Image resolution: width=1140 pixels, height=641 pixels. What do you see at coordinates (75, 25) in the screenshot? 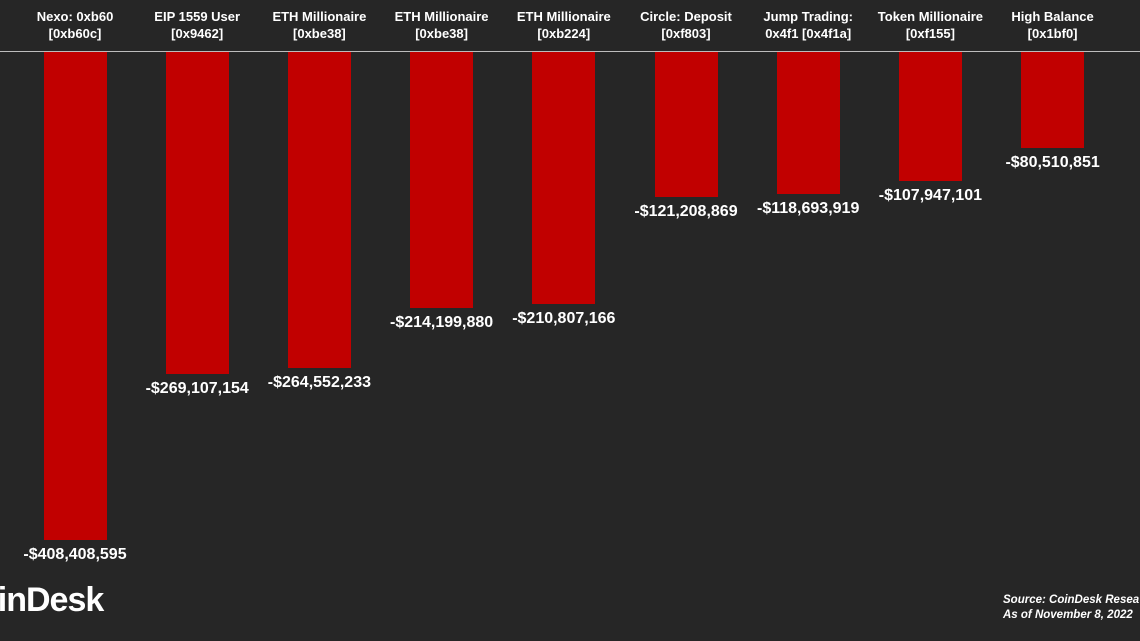
I see `category-label: Nexo: 0xb60 [0xb60c]` at bounding box center [75, 25].